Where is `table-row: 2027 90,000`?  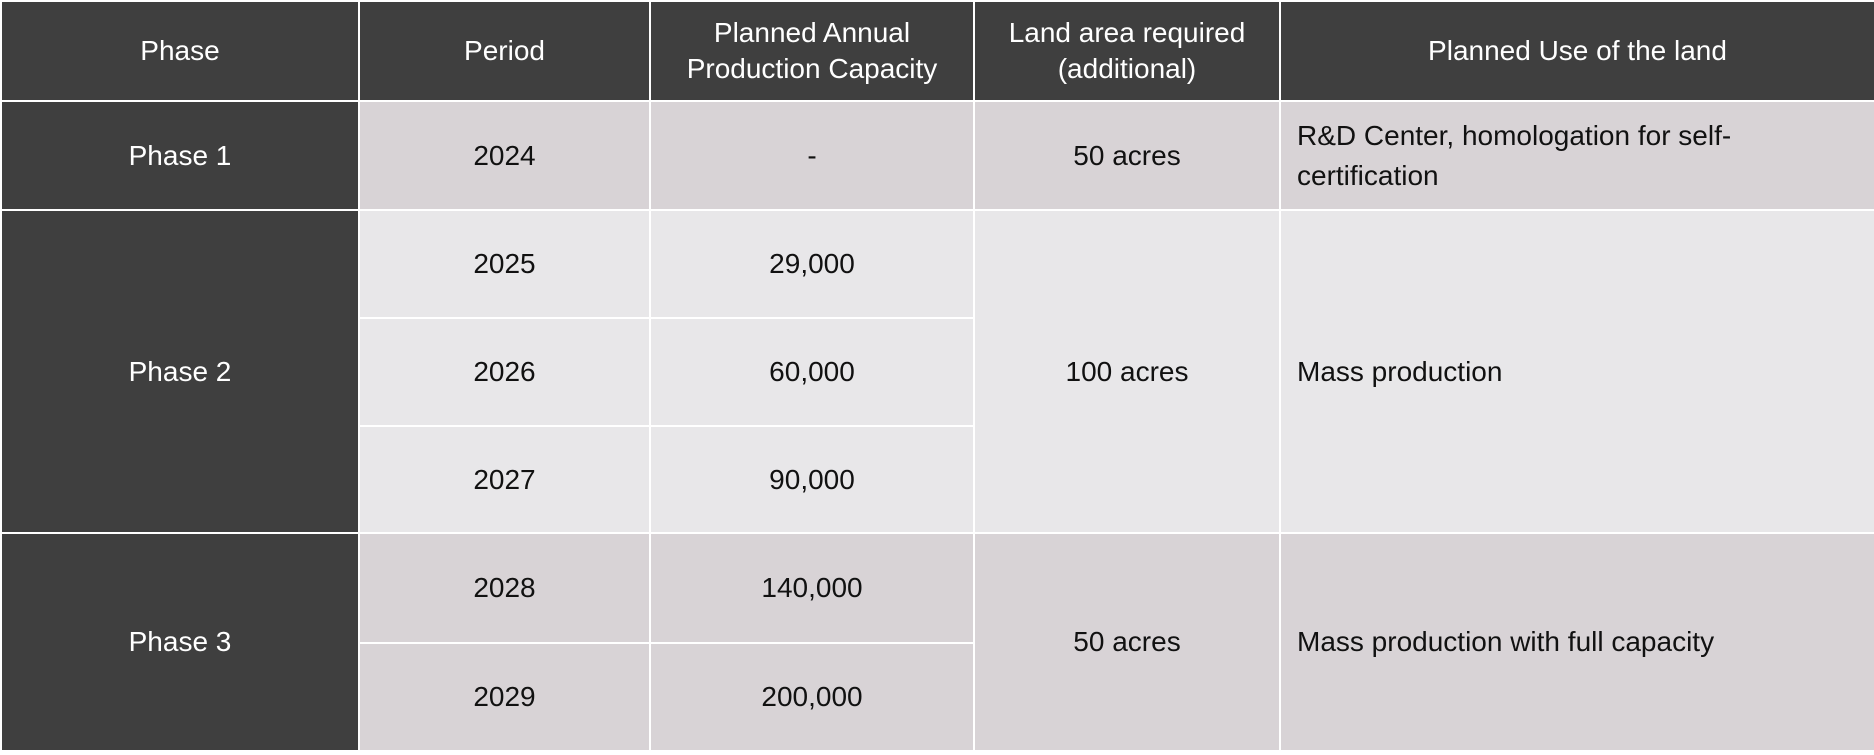
table-row: 2027 90,000 is located at coordinates (937, 479).